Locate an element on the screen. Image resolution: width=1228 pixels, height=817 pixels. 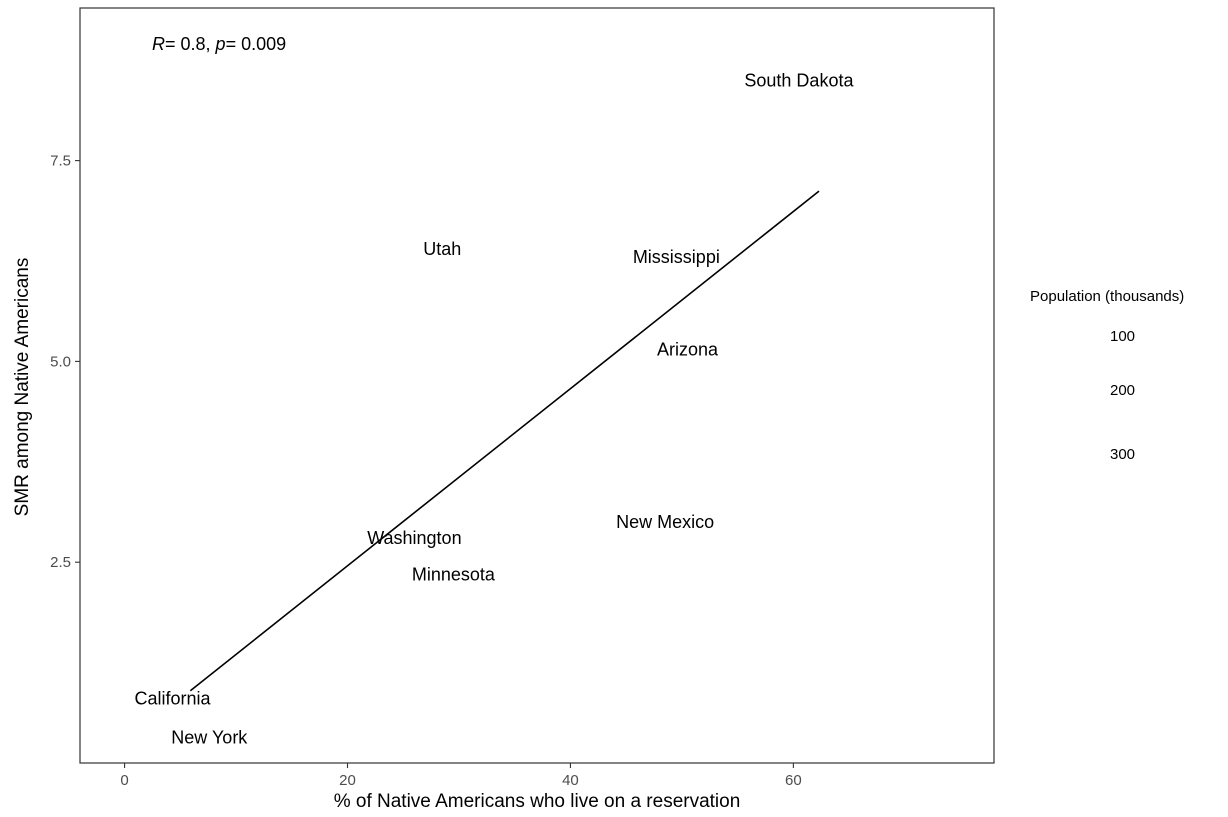
state-label-california: California is located at coordinates (172, 699).